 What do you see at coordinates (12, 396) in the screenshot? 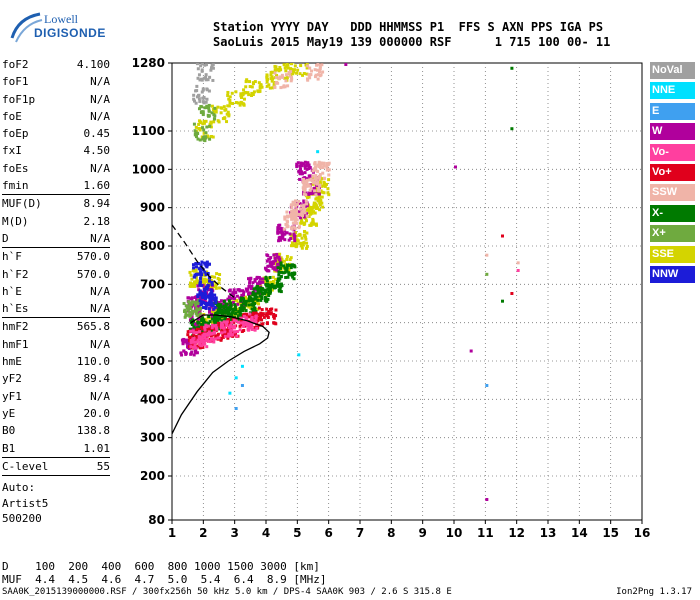
I see `param-name: yF1` at bounding box center [12, 396].